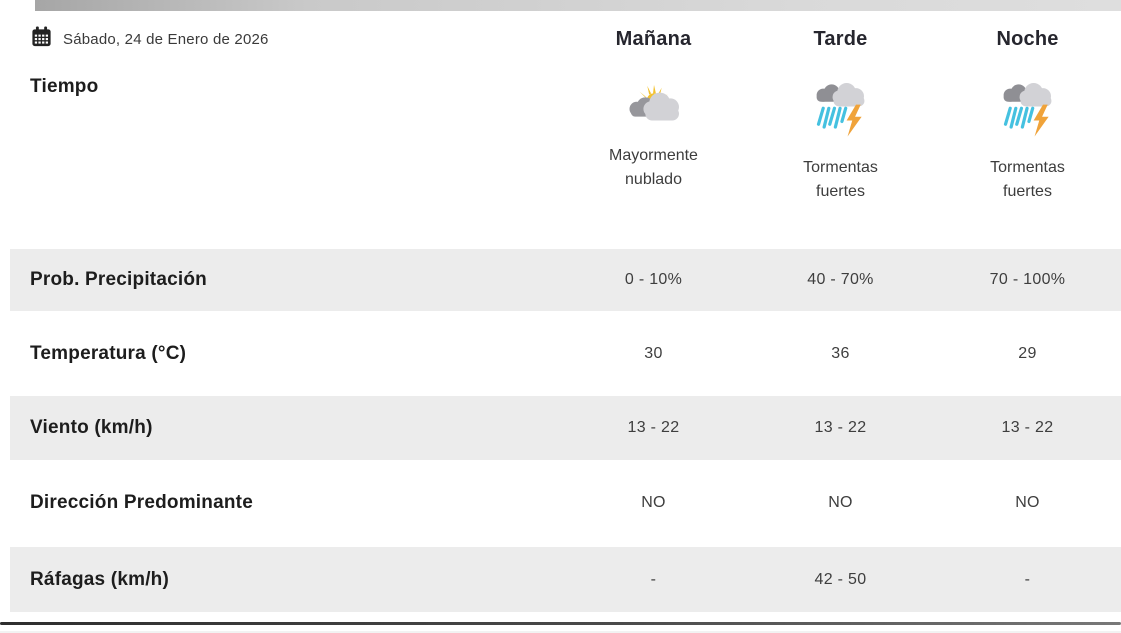  Describe the element at coordinates (1027, 38) in the screenshot. I see `column-header-noche: Noche` at that location.